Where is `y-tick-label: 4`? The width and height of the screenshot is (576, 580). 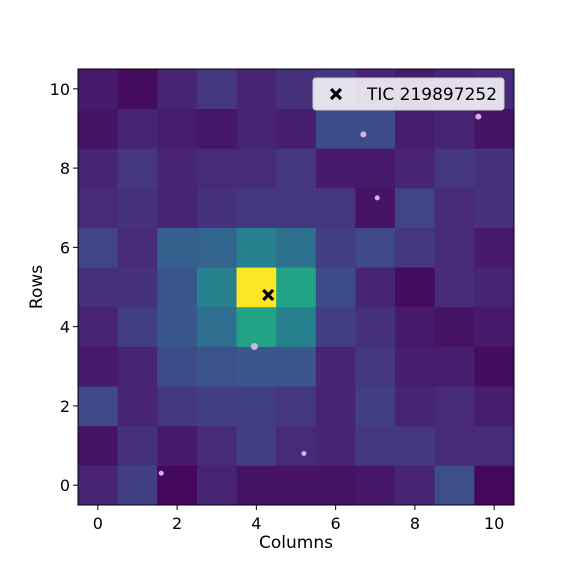 y-tick-label: 4 is located at coordinates (65, 327).